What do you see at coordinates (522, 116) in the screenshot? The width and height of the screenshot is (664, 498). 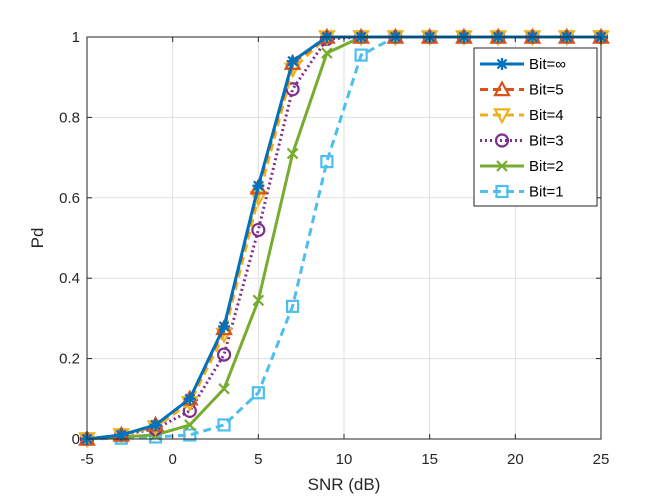 I see `legend-entry: Bit=4` at bounding box center [522, 116].